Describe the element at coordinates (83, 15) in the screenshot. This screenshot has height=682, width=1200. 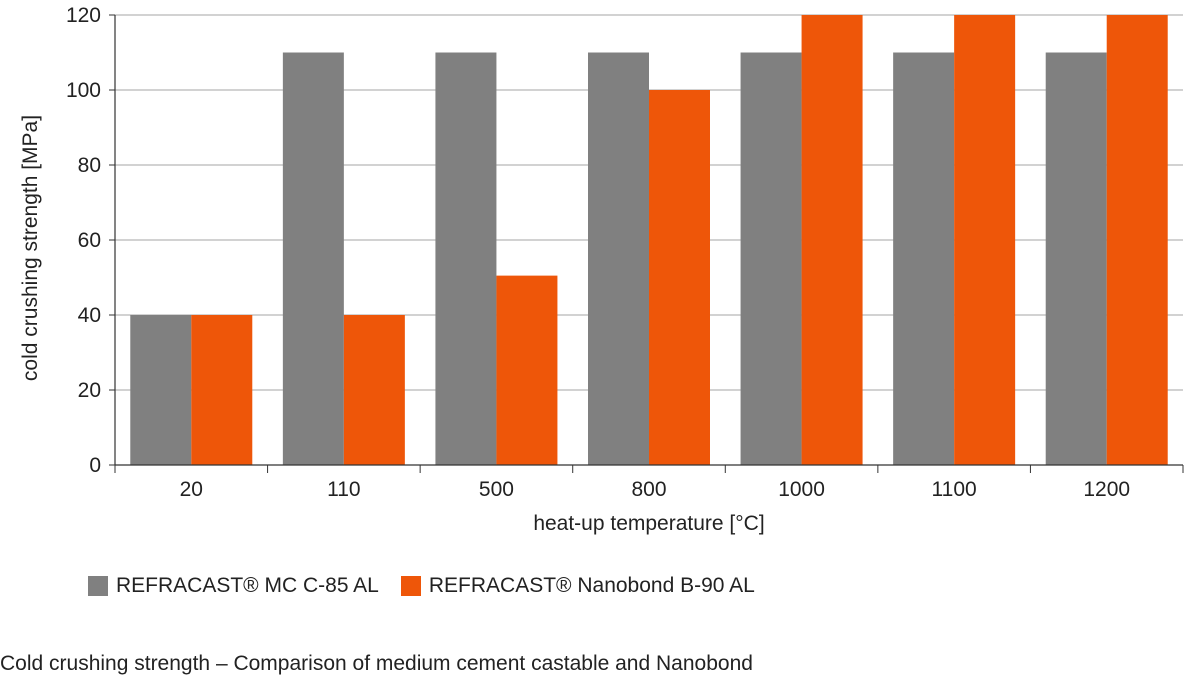
I see `y-tick-label: 120` at that location.